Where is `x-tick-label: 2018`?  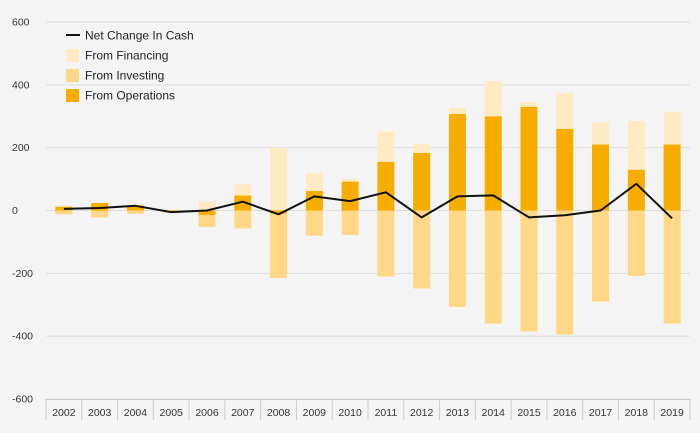 x-tick-label: 2018 is located at coordinates (637, 413).